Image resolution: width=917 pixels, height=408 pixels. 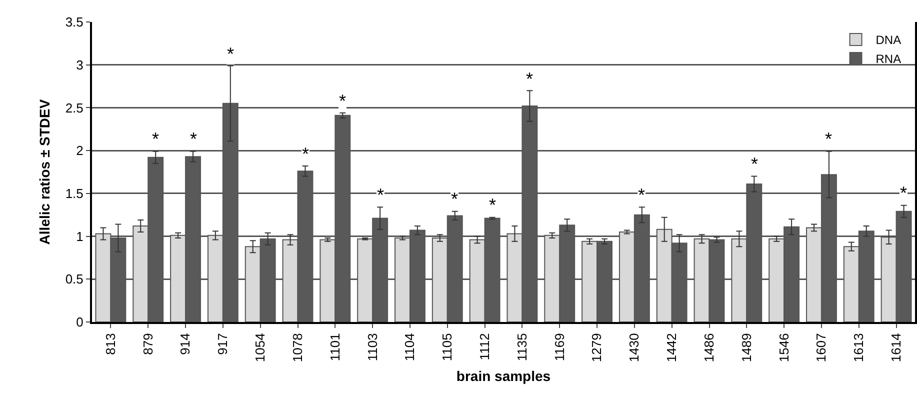 What do you see at coordinates (746, 347) in the screenshot?
I see `x-tick-label: 1489` at bounding box center [746, 347].